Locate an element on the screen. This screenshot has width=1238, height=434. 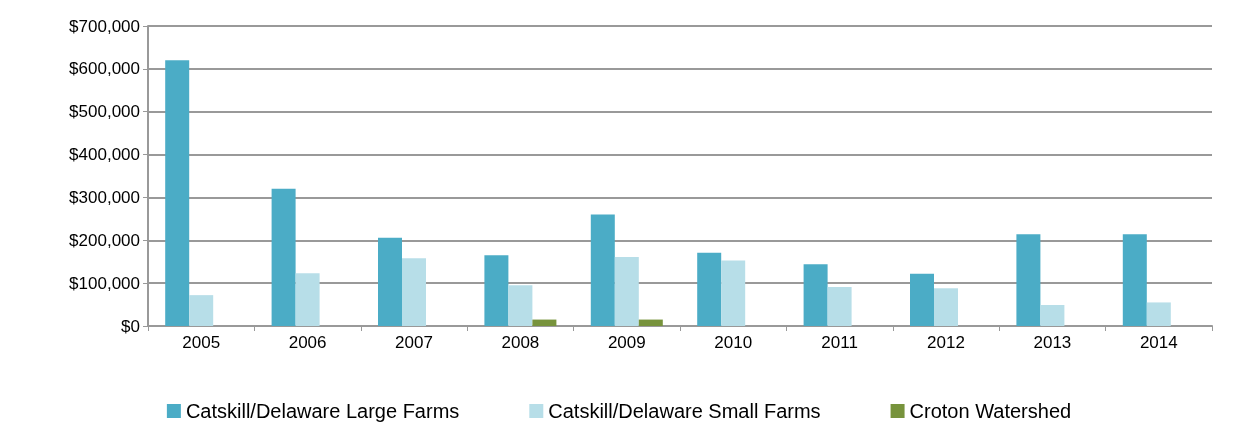
x-tick-label: 2012 is located at coordinates (946, 342).